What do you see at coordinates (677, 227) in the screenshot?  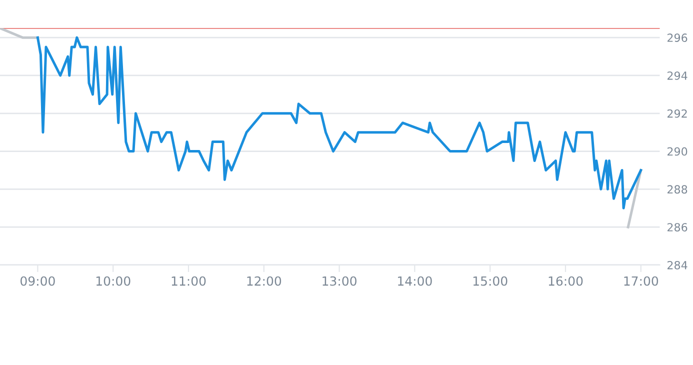 I see `y-tick-label: 286` at bounding box center [677, 227].